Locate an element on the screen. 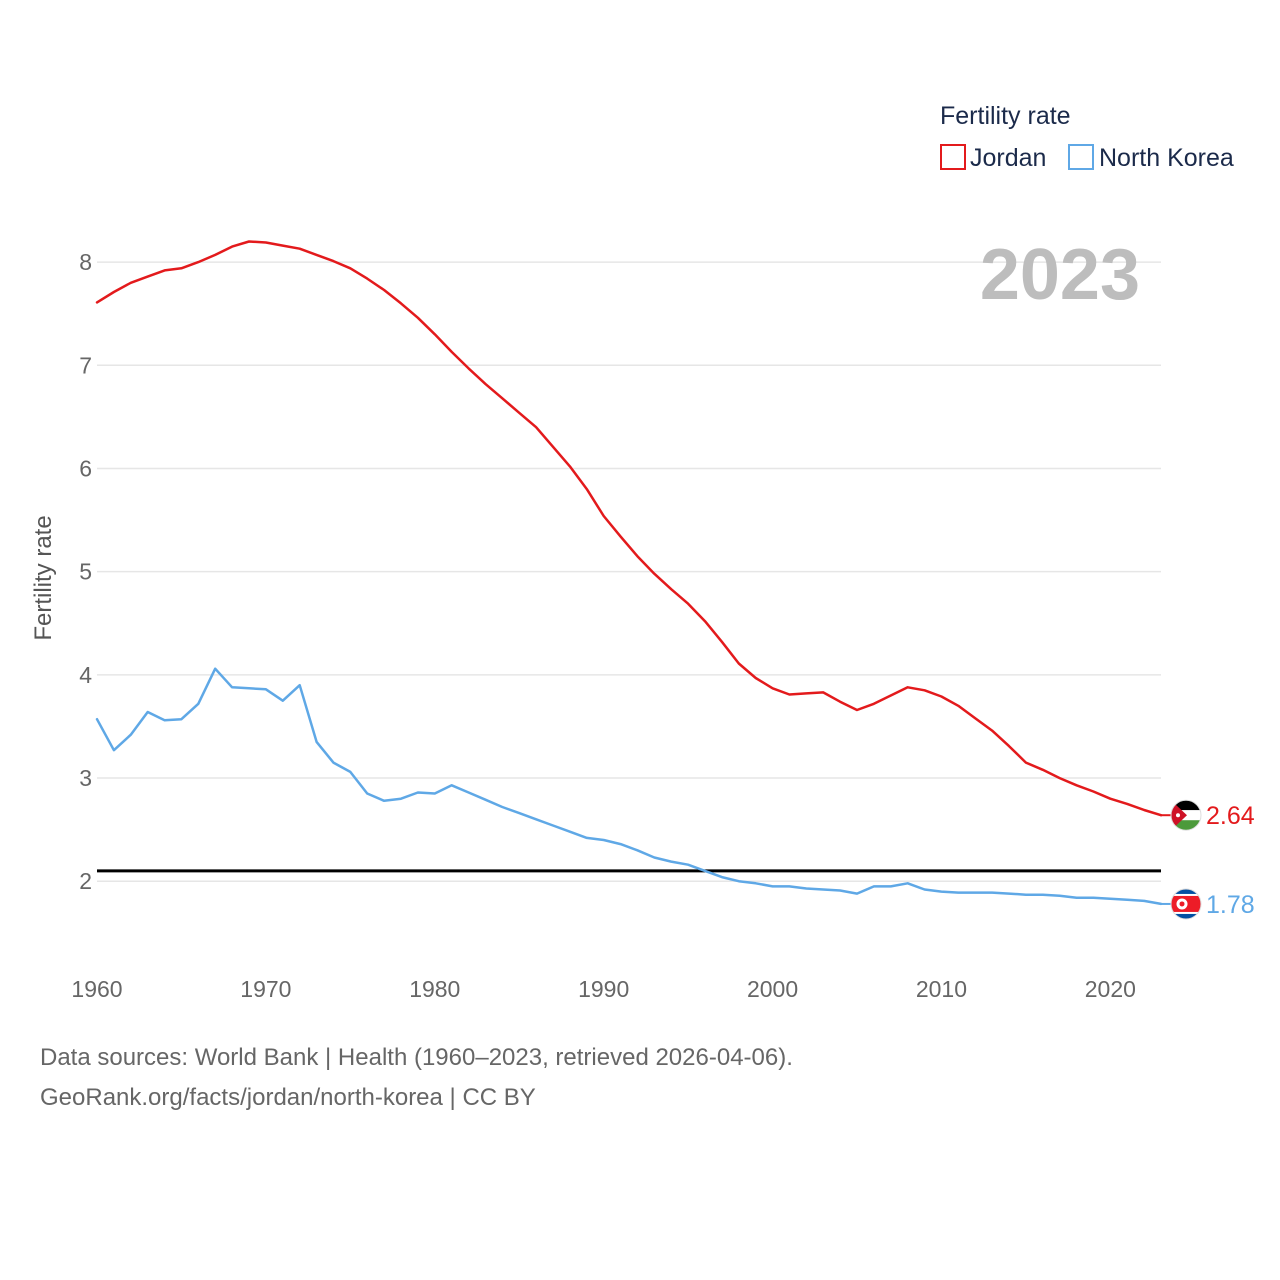 This screenshot has height=1280, width=1280. y-tick-label-4: 4 is located at coordinates (85, 675).